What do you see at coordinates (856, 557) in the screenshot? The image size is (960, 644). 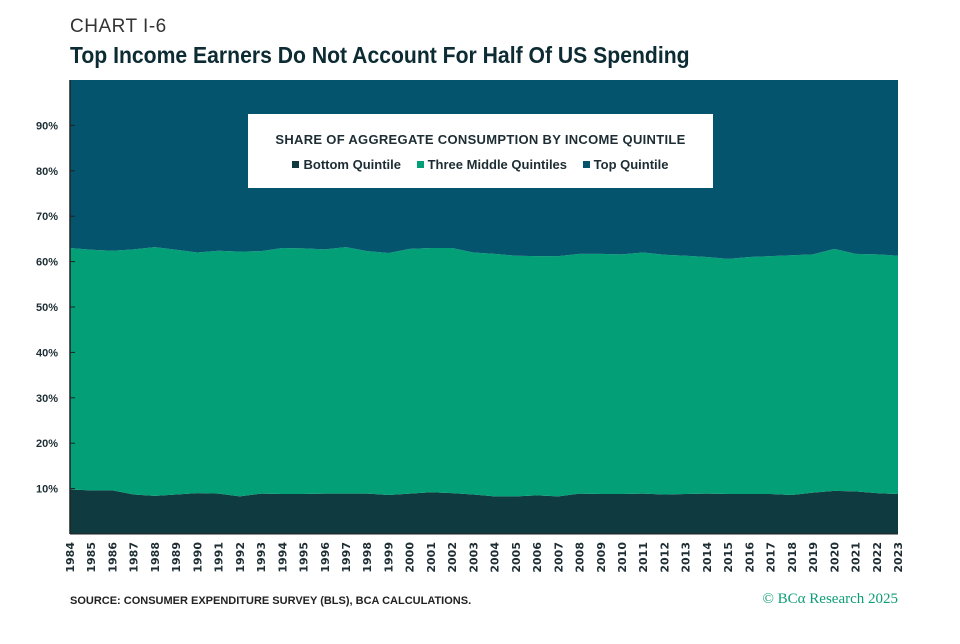 I see `x-tick-label: 2021` at bounding box center [856, 557].